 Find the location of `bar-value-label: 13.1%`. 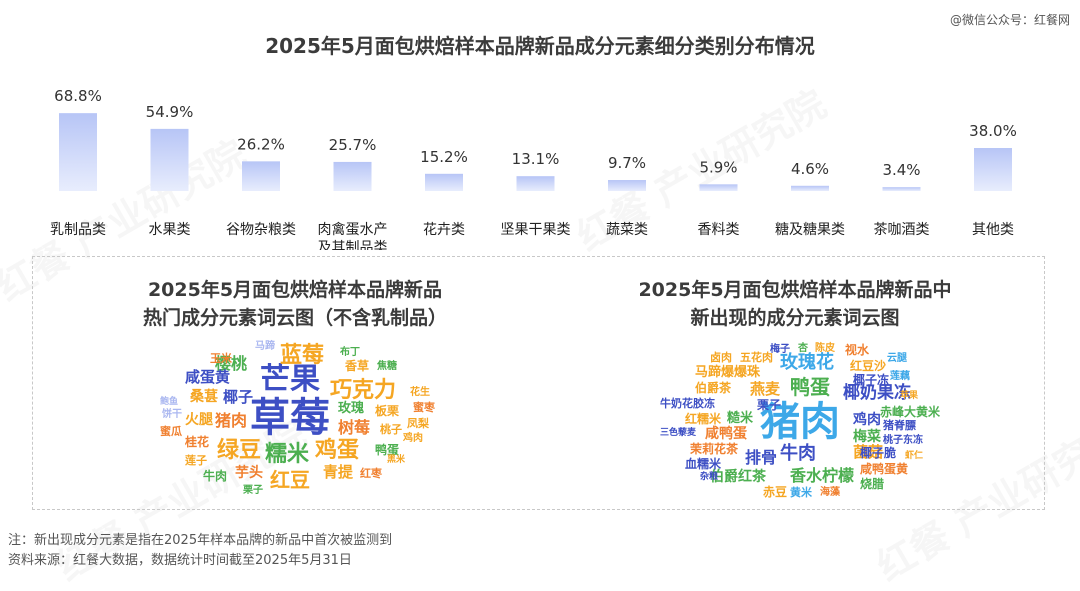

bar-value-label: 13.1% is located at coordinates (536, 159).